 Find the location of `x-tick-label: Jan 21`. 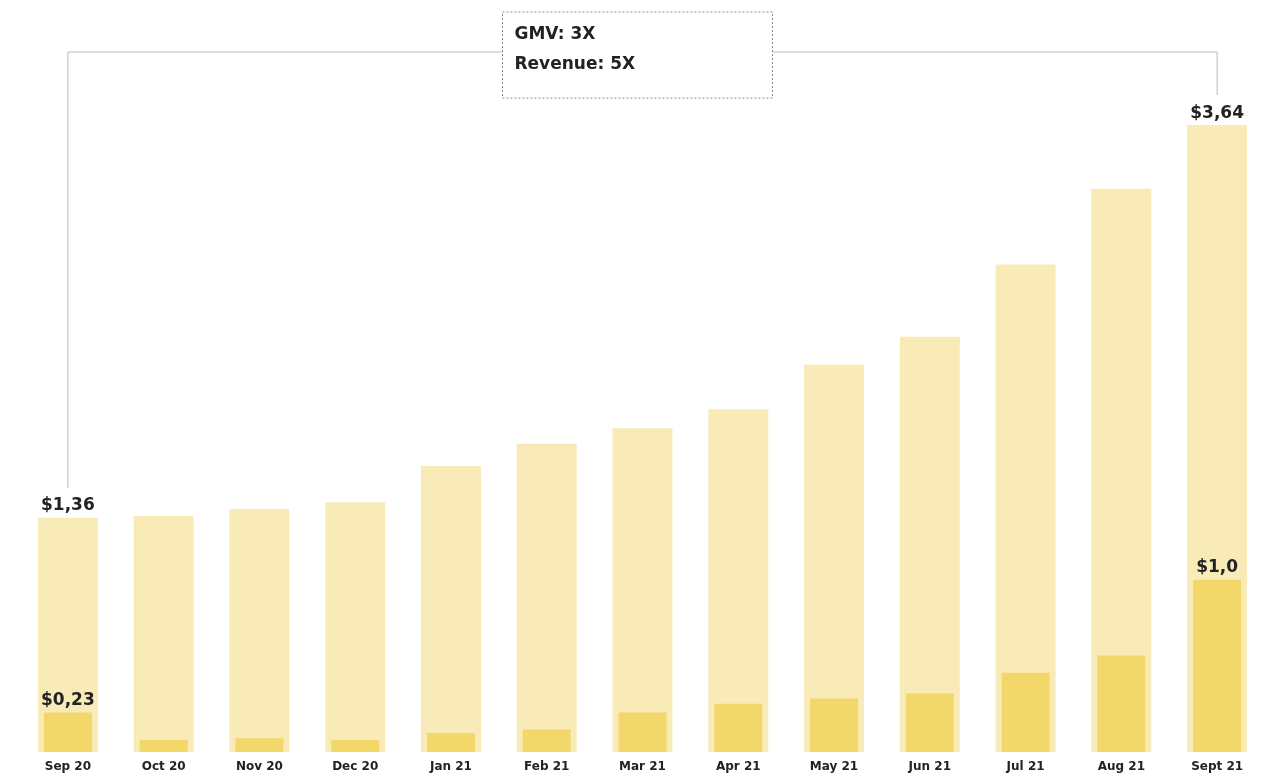

x-tick-label: Jan 21 is located at coordinates (450, 766).